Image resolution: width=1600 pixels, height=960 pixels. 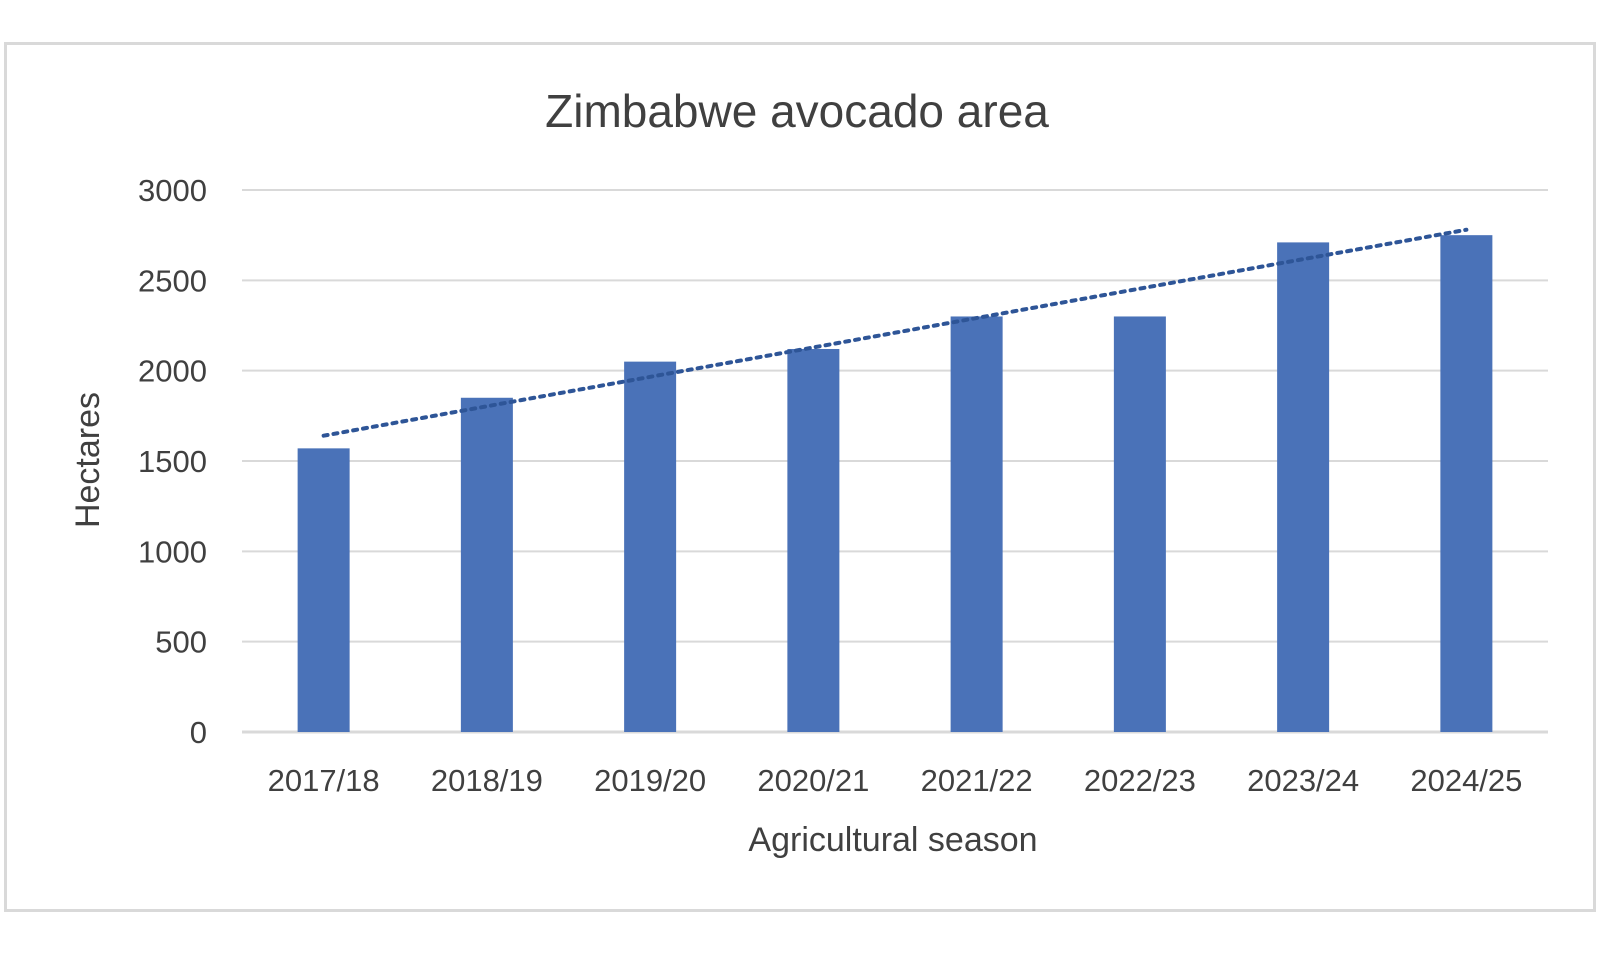 I want to click on chart-title: Zimbabwe avocado area, so click(x=797, y=111).